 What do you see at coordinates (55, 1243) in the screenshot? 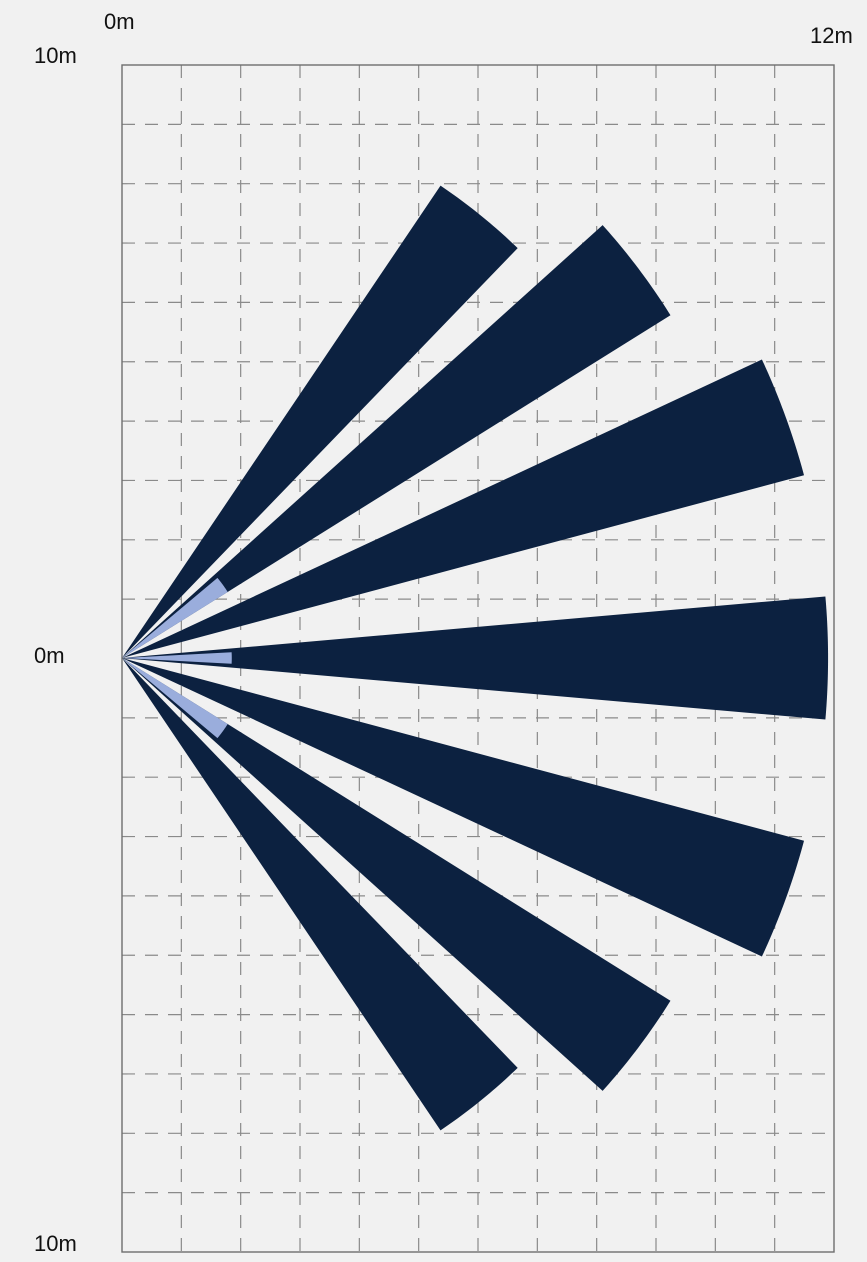
I see `y-axis-bottom-label: 10m` at bounding box center [55, 1243].